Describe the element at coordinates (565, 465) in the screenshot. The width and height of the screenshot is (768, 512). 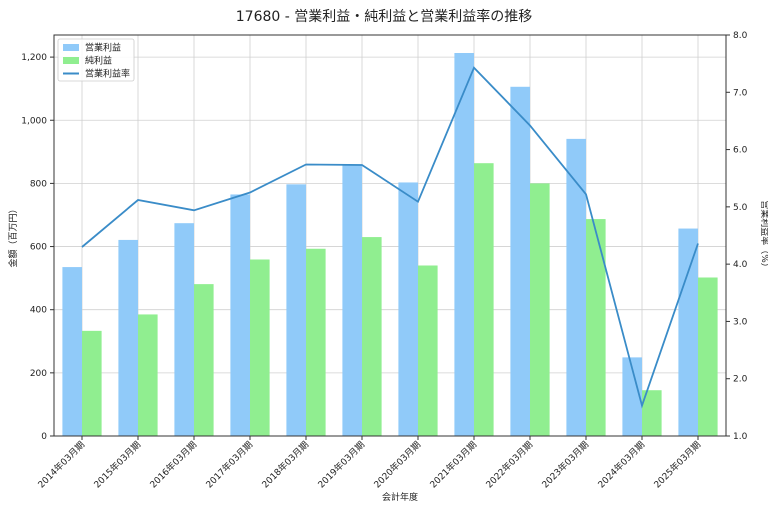
I see `x-tick-label-9: 2023年03月期` at that location.